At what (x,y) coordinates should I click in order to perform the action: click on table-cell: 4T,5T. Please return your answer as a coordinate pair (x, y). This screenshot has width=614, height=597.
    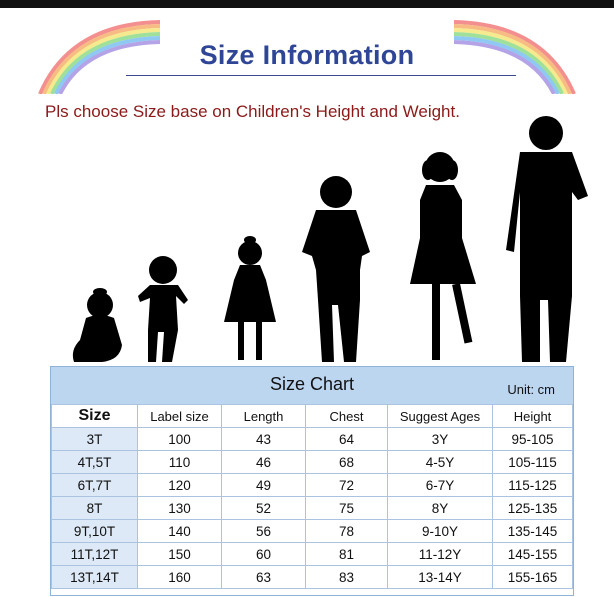
    Looking at the image, I should click on (94, 462).